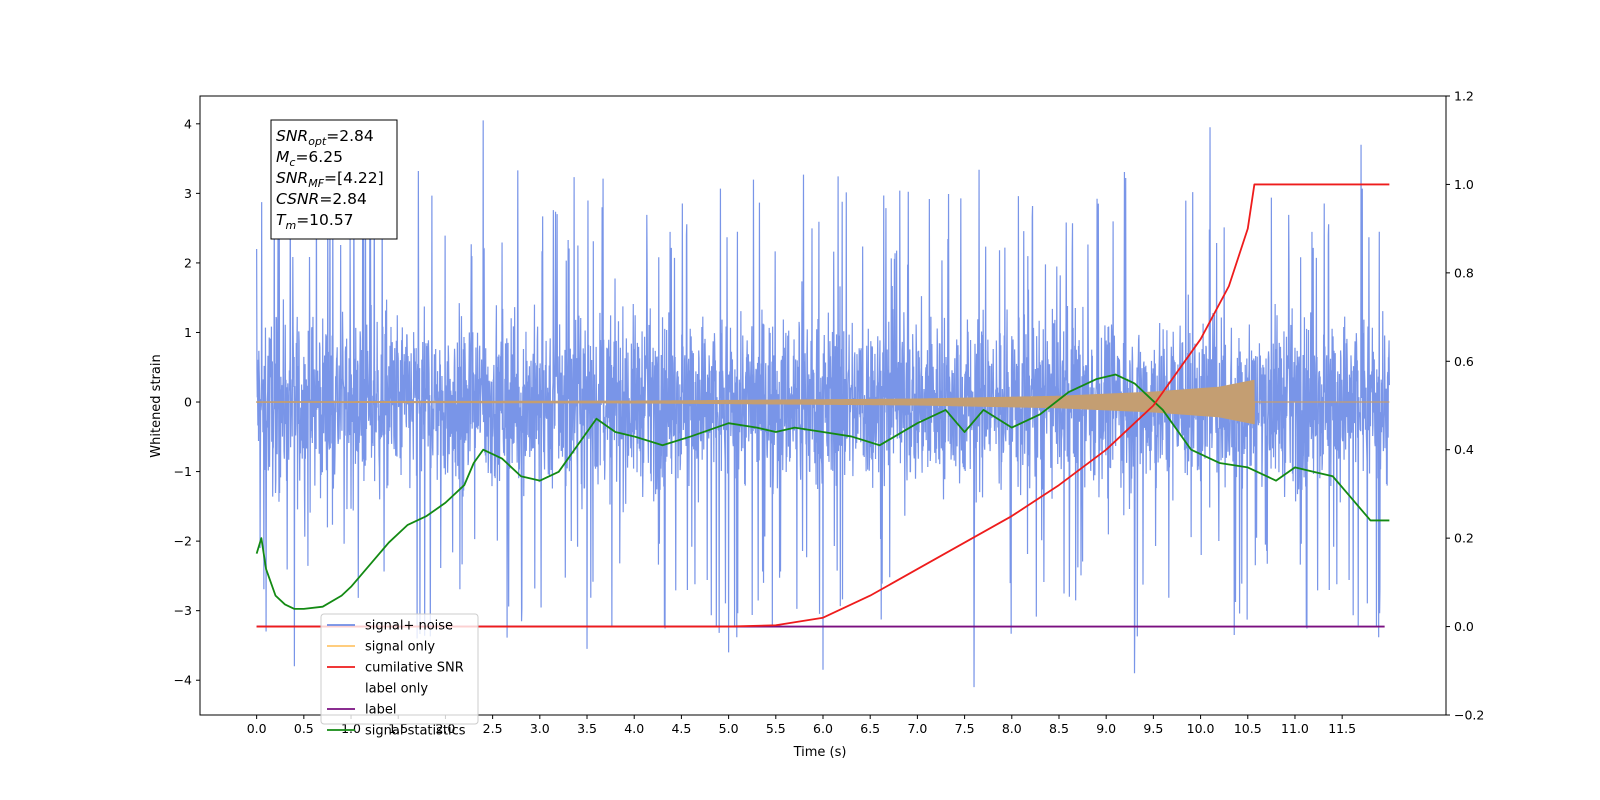  What do you see at coordinates (282, 157) in the screenshot?
I see `annotation-symbol: M` at bounding box center [282, 157].